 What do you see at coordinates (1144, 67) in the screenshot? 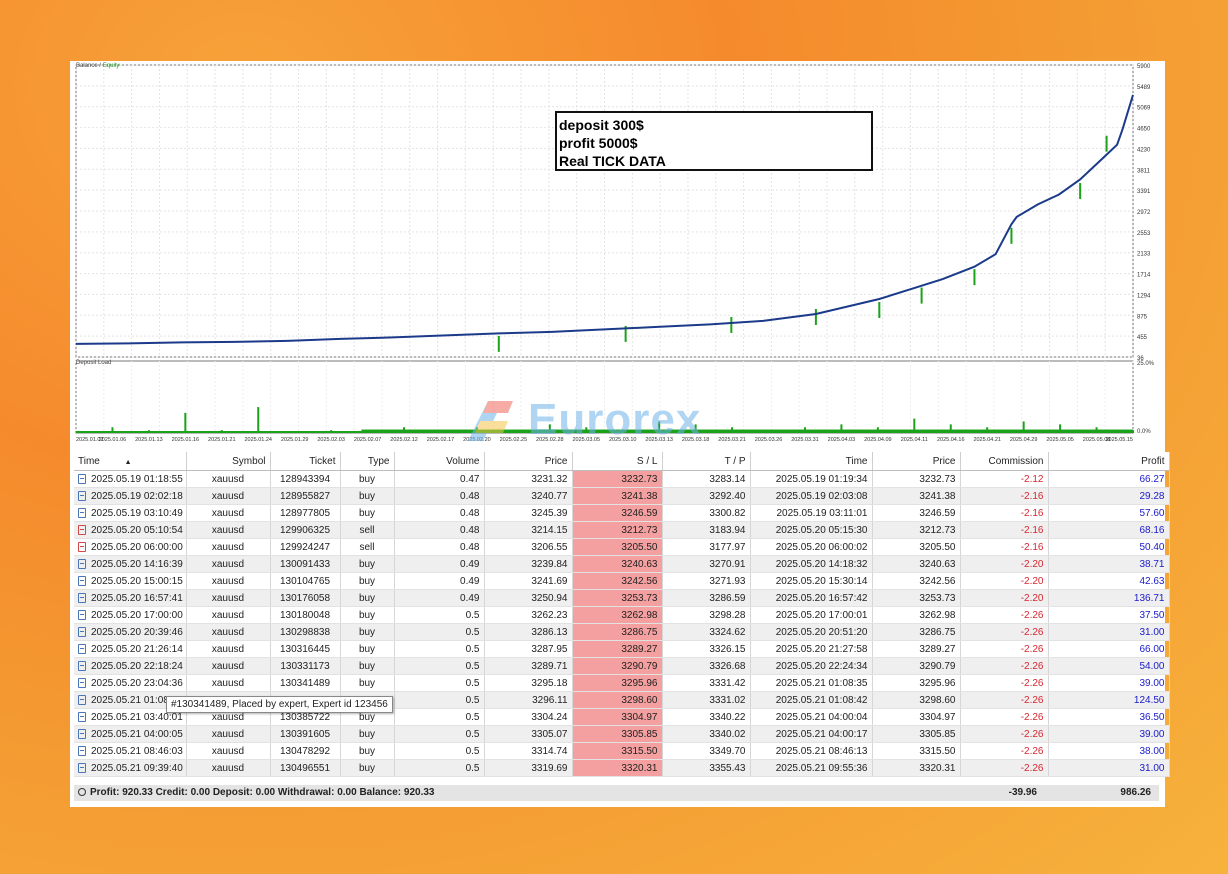
I see `y-tick-label: 5900` at bounding box center [1144, 67].